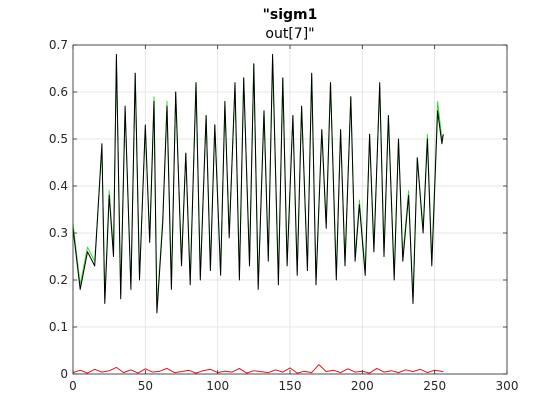 This screenshot has width=560, height=420. I want to click on x-tick-label: 100, so click(217, 386).